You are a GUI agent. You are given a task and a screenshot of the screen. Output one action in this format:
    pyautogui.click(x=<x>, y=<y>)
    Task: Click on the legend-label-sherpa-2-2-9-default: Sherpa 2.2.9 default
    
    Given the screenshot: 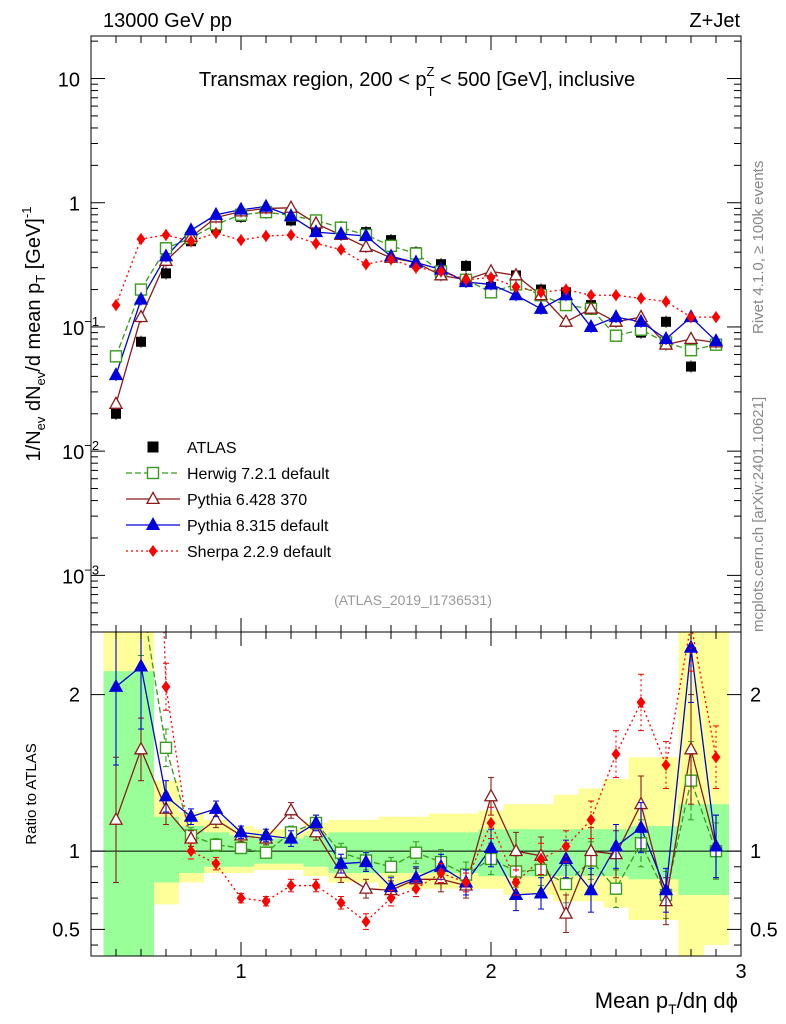 What is the action you would take?
    pyautogui.click(x=259, y=552)
    